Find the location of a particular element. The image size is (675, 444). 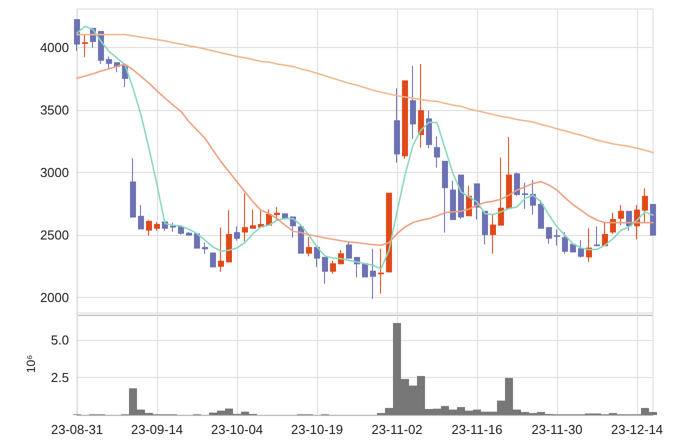

y-axis-title: 10⁶ is located at coordinates (31, 364).